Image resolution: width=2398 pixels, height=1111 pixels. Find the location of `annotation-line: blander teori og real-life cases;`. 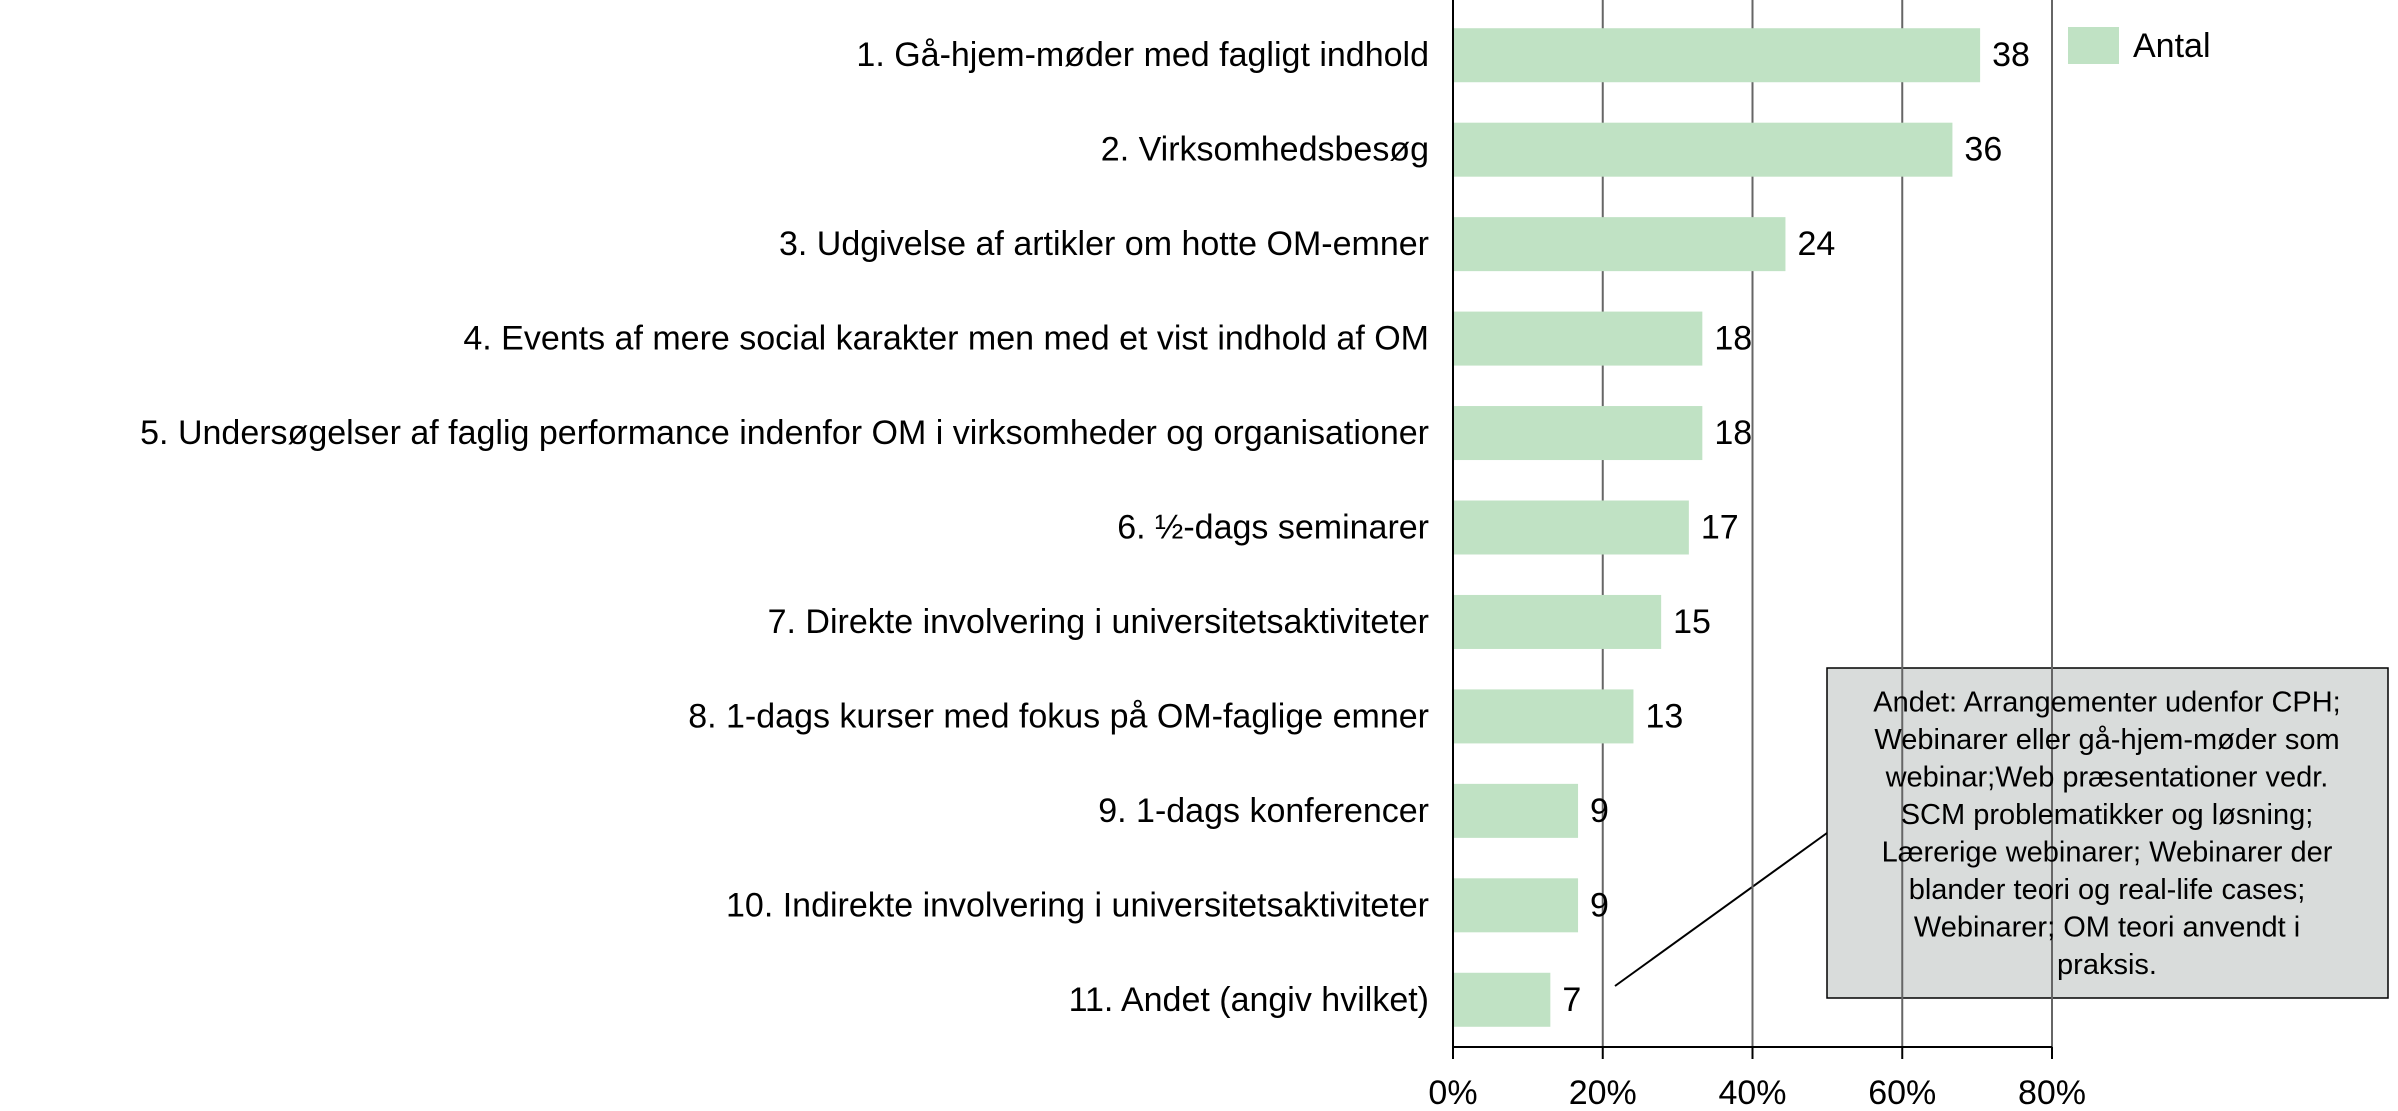

annotation-line: blander teori og real-life cases; is located at coordinates (2107, 890).